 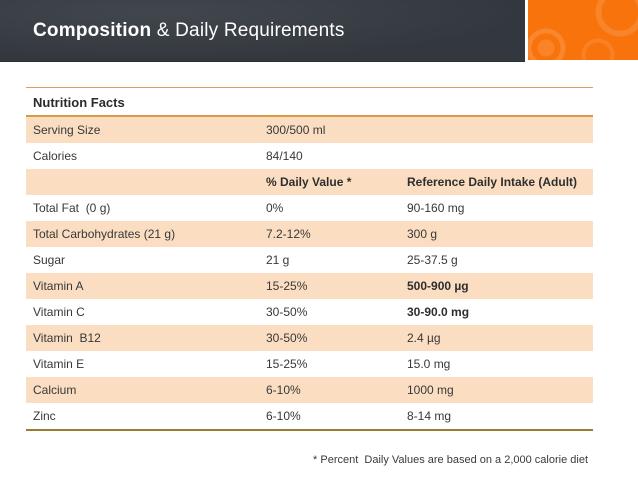 What do you see at coordinates (309, 416) in the screenshot?
I see `table-row: Zinc 6-10% 8-14 mg` at bounding box center [309, 416].